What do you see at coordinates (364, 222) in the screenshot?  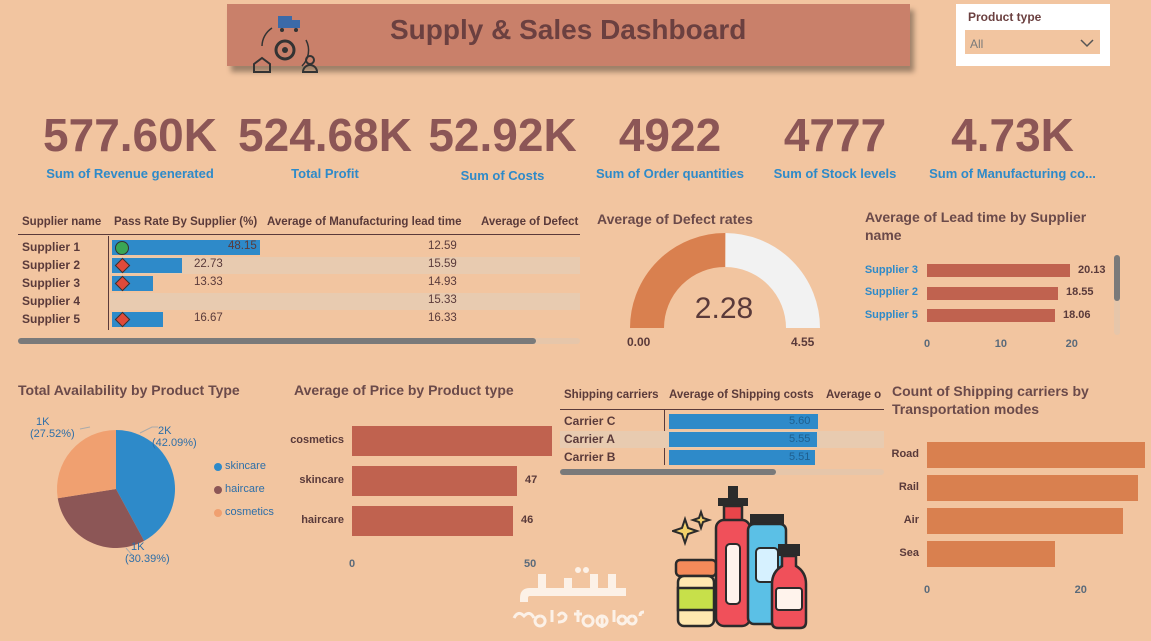 I see `col-header-lead-time: Average of Manufacturing lead time` at bounding box center [364, 222].